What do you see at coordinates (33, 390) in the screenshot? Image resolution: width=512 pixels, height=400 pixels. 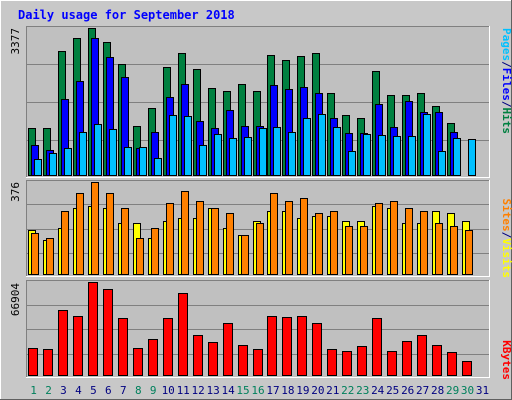 I see `x-tick-label-1: 1` at bounding box center [33, 390].